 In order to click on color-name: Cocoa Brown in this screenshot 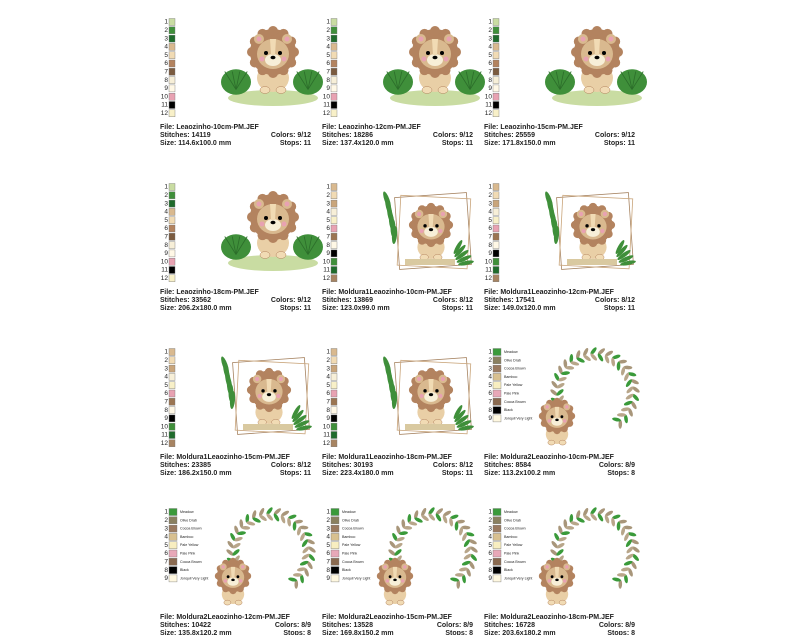, I will do `click(353, 562)`.